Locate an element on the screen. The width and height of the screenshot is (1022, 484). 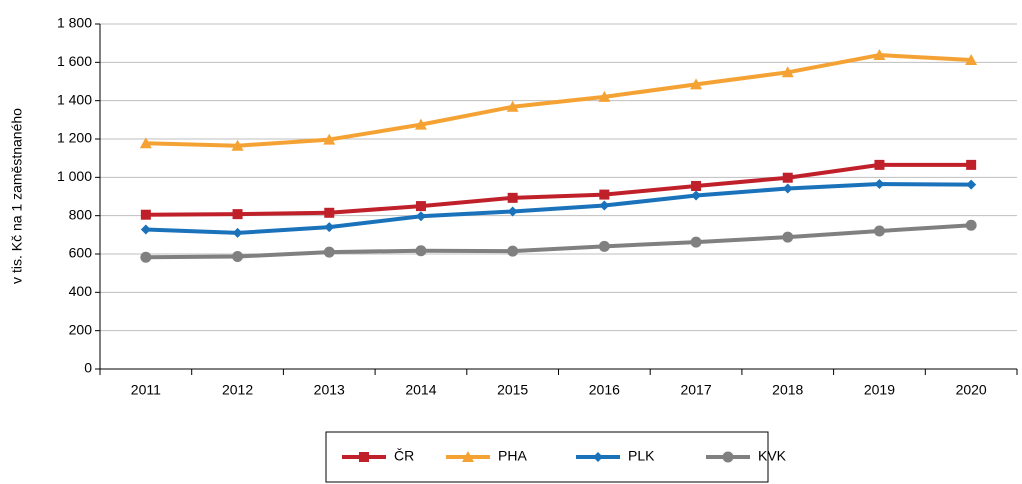
x-tick-label: 2019 is located at coordinates (879, 390).